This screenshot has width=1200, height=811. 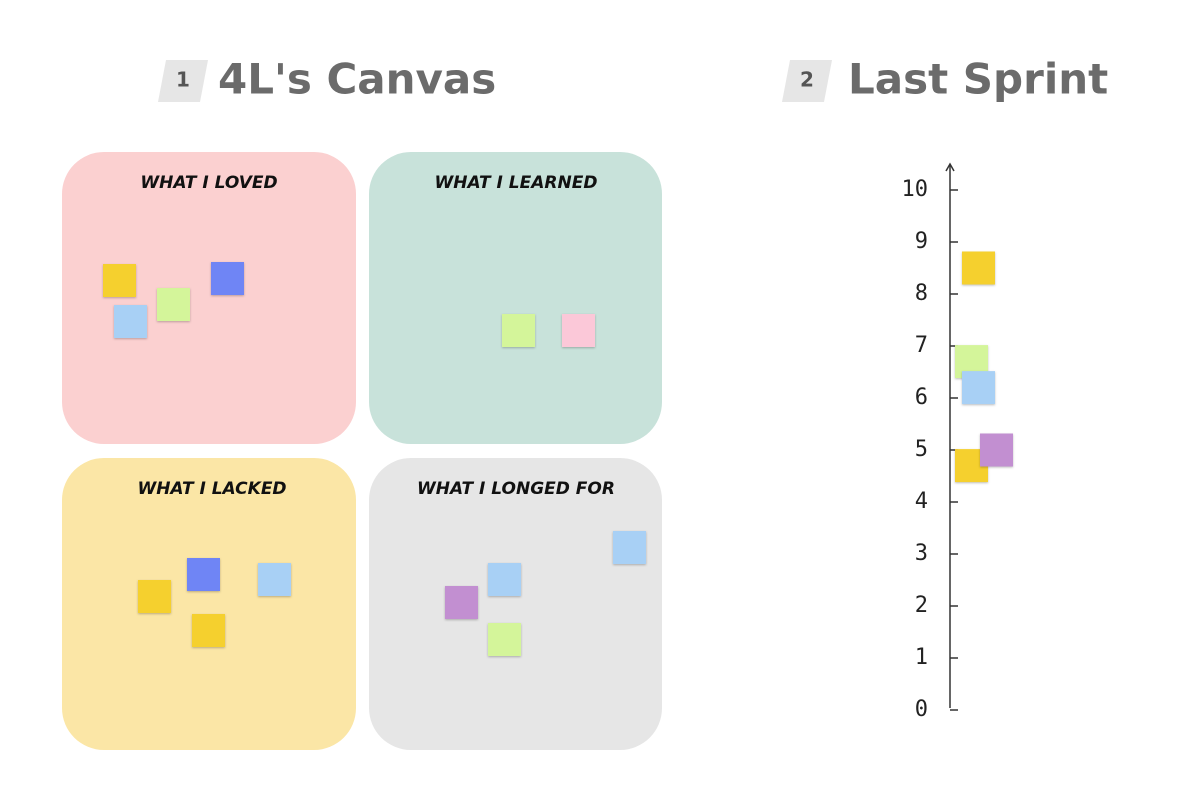 I want to click on tick-label: 10, so click(x=915, y=189).